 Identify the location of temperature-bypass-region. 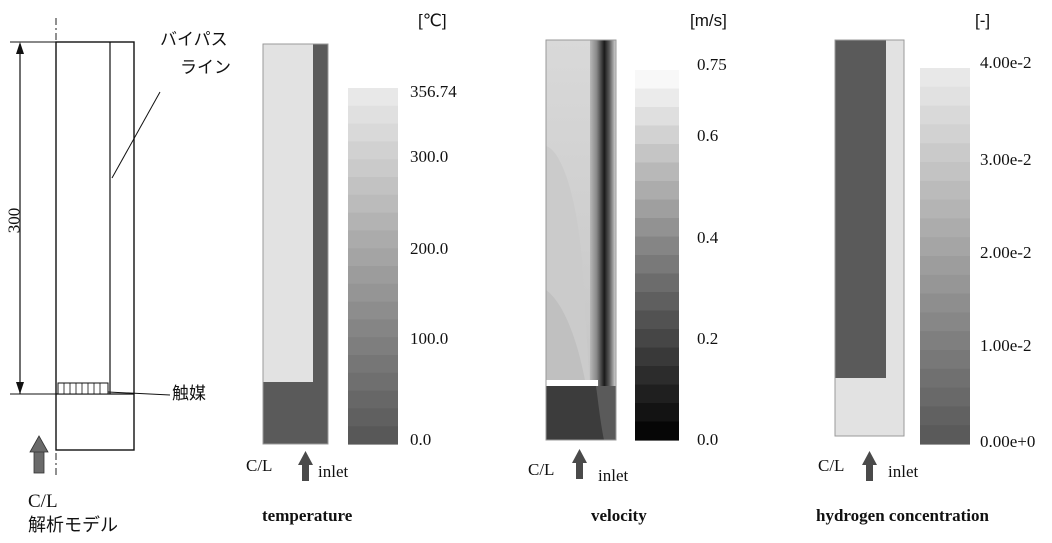
(320, 213).